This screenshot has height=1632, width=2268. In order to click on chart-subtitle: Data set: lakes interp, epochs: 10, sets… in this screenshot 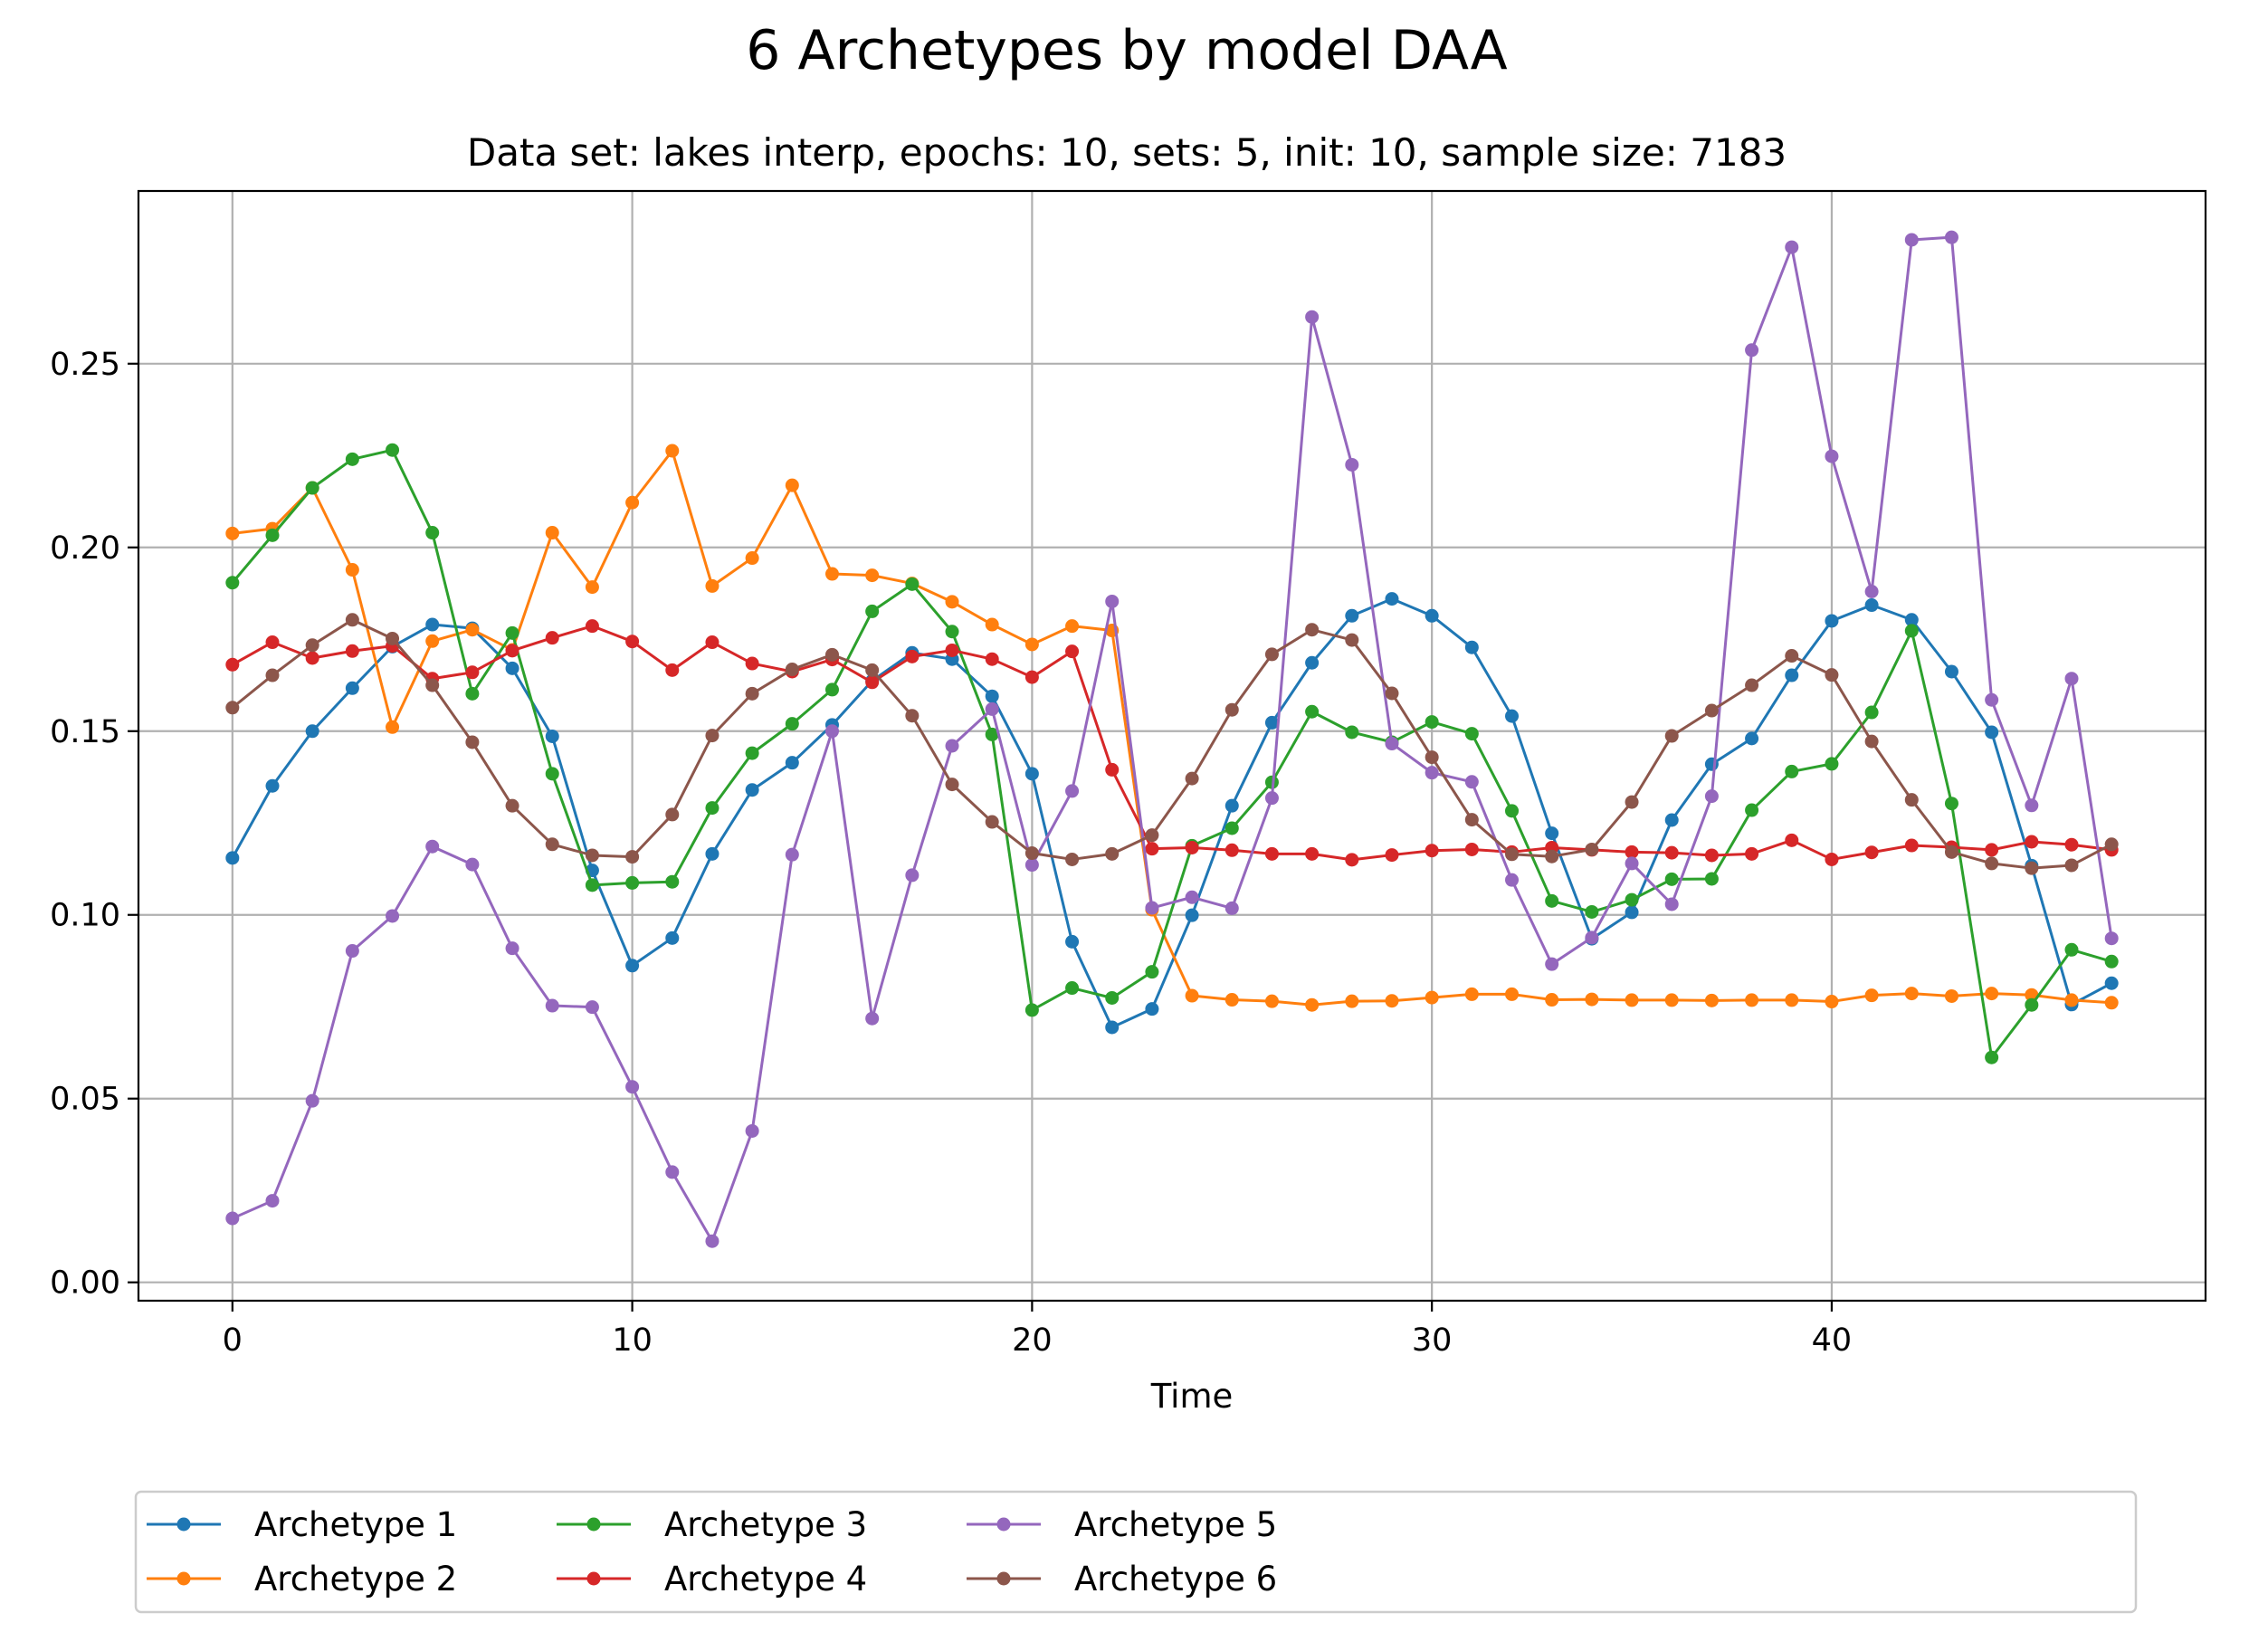, I will do `click(1127, 152)`.